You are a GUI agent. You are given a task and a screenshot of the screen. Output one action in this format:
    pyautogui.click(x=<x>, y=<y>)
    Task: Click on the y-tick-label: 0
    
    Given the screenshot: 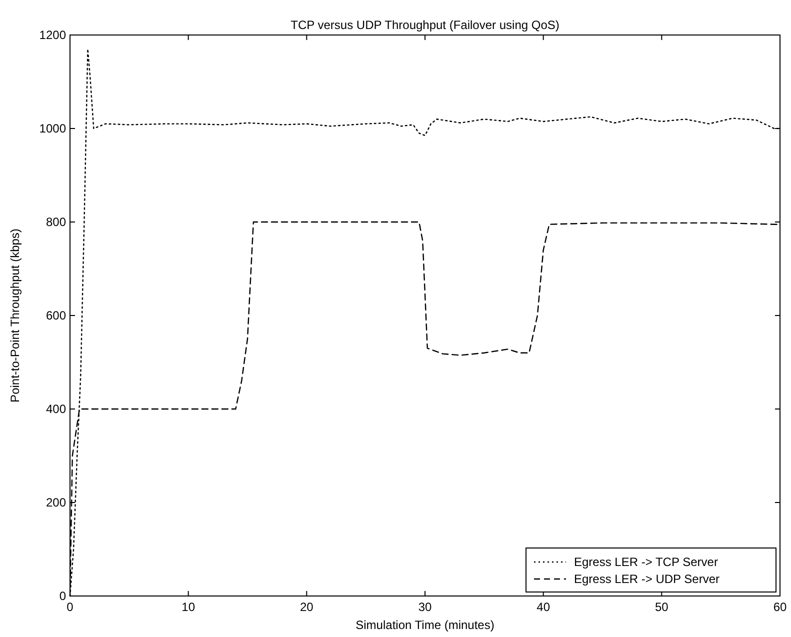 What is the action you would take?
    pyautogui.click(x=62, y=596)
    